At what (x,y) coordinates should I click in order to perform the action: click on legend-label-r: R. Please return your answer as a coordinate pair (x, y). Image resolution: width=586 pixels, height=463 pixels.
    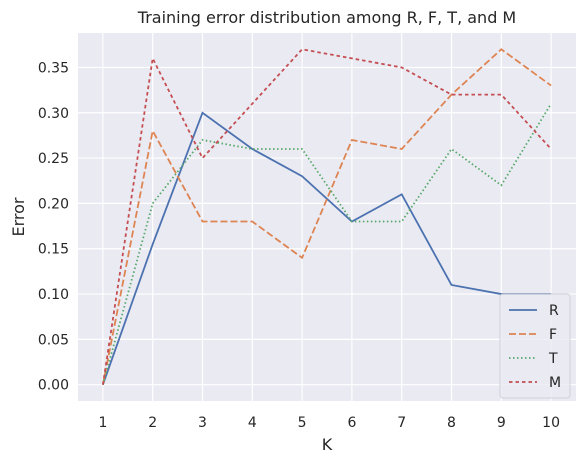
    Looking at the image, I should click on (554, 311).